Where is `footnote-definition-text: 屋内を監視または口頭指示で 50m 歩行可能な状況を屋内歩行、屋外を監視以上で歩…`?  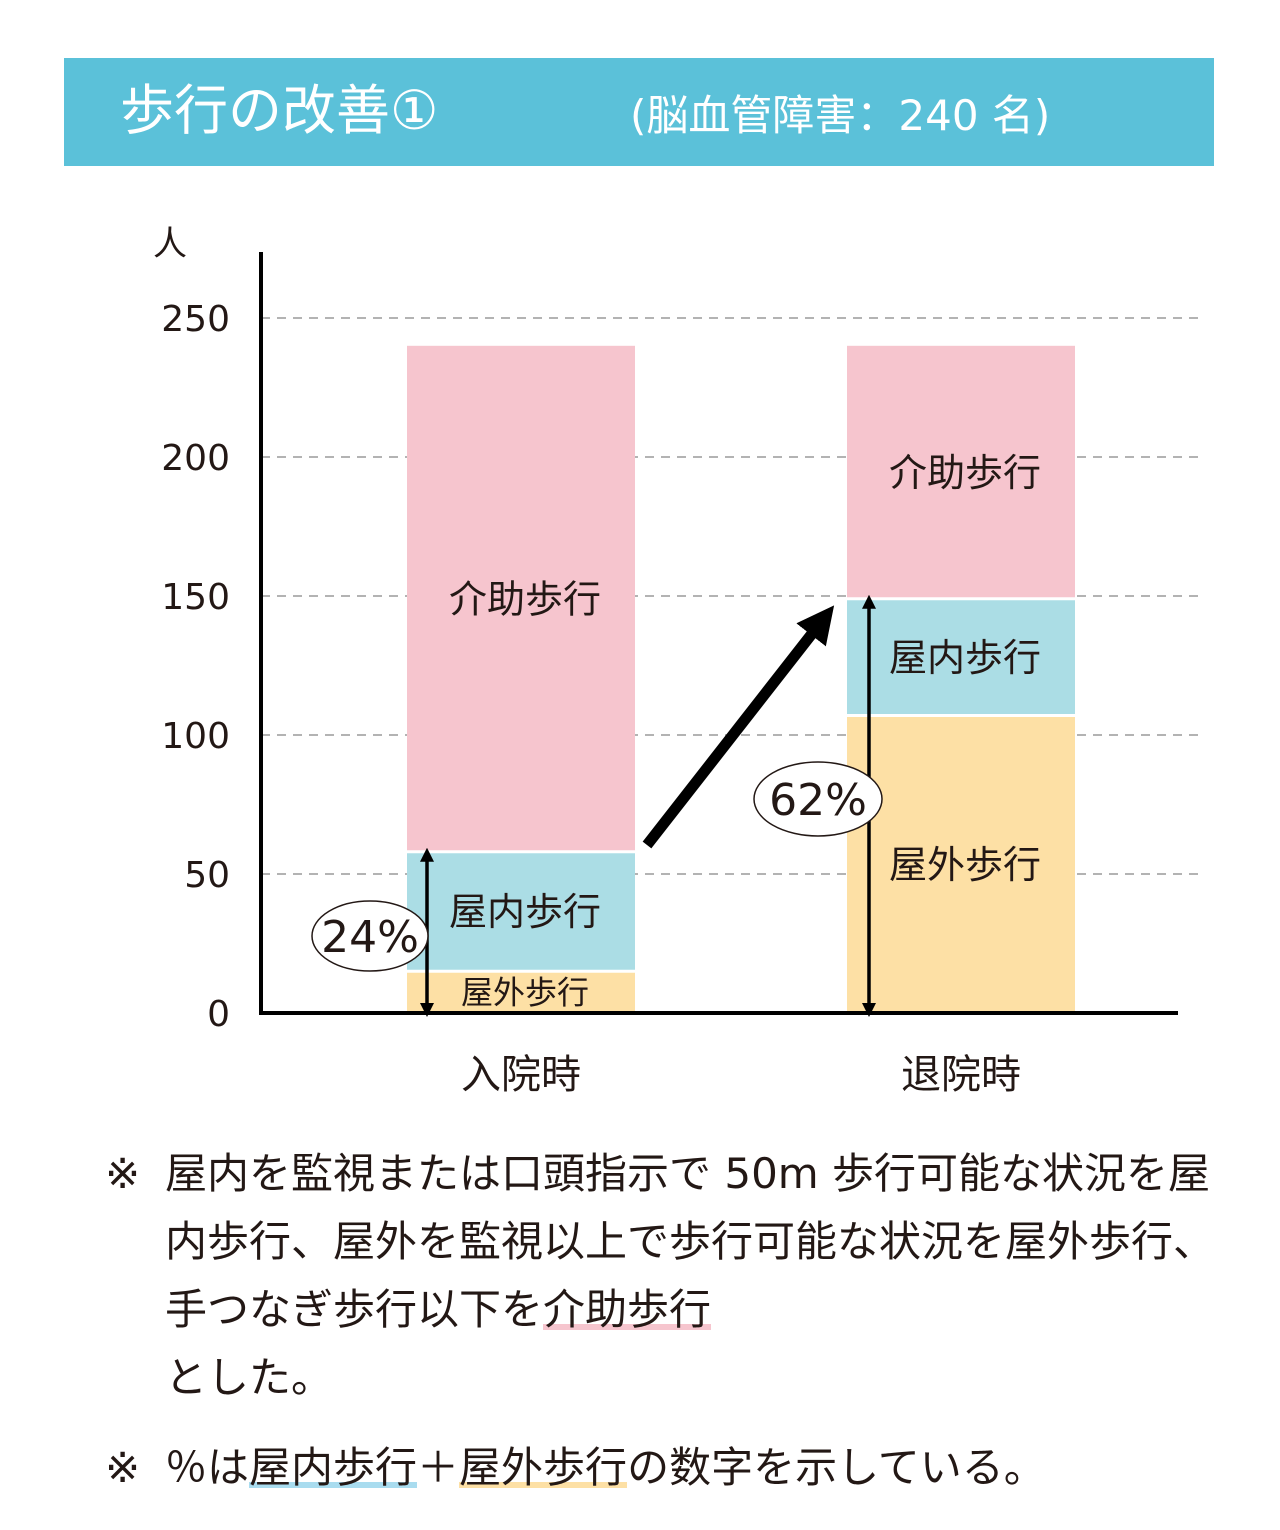
footnote-definition-text: 屋内を監視または口頭指示で 50m 歩行可能な状況を屋内歩行、屋外を監視以上で歩… is located at coordinates (690, 1276).